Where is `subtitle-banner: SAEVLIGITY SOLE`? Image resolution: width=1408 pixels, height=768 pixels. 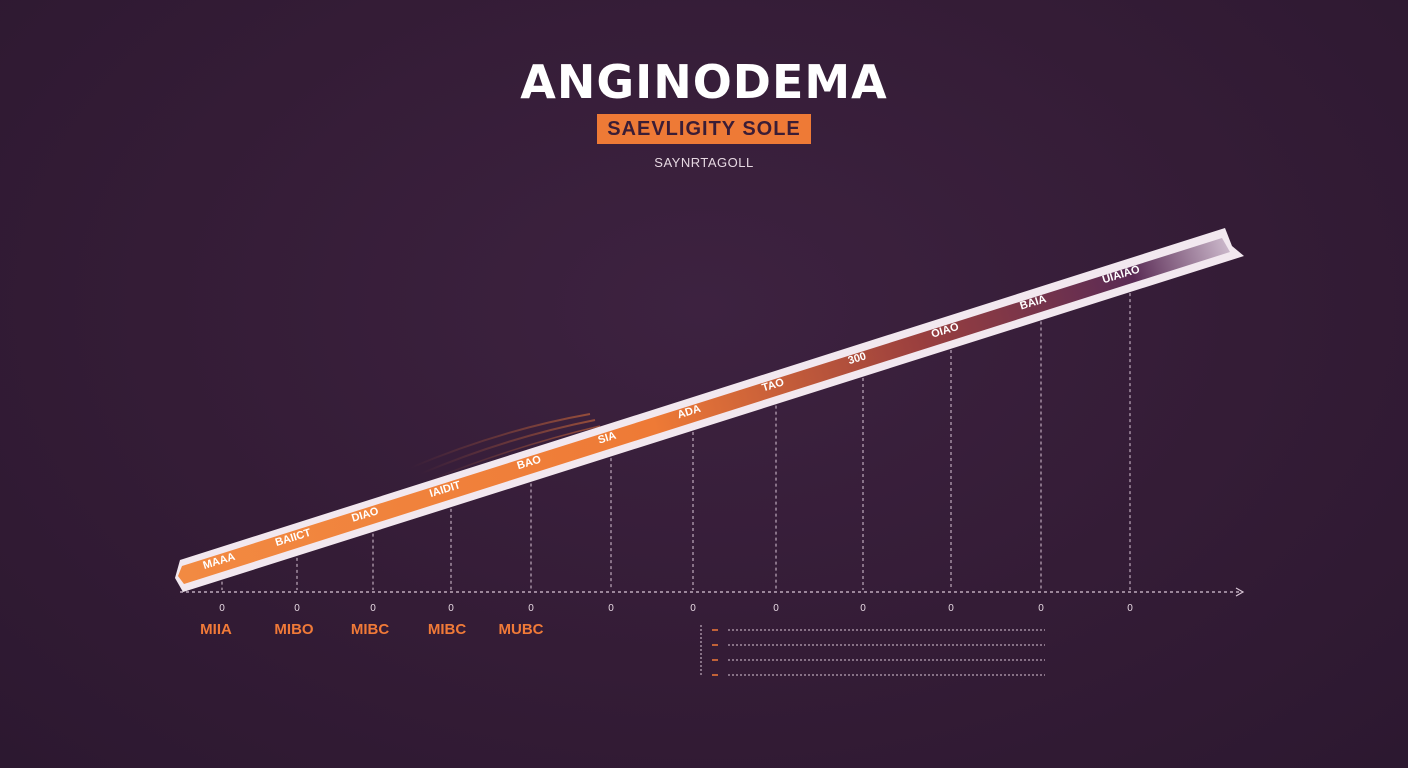
subtitle-banner: SAEVLIGITY SOLE is located at coordinates (704, 129).